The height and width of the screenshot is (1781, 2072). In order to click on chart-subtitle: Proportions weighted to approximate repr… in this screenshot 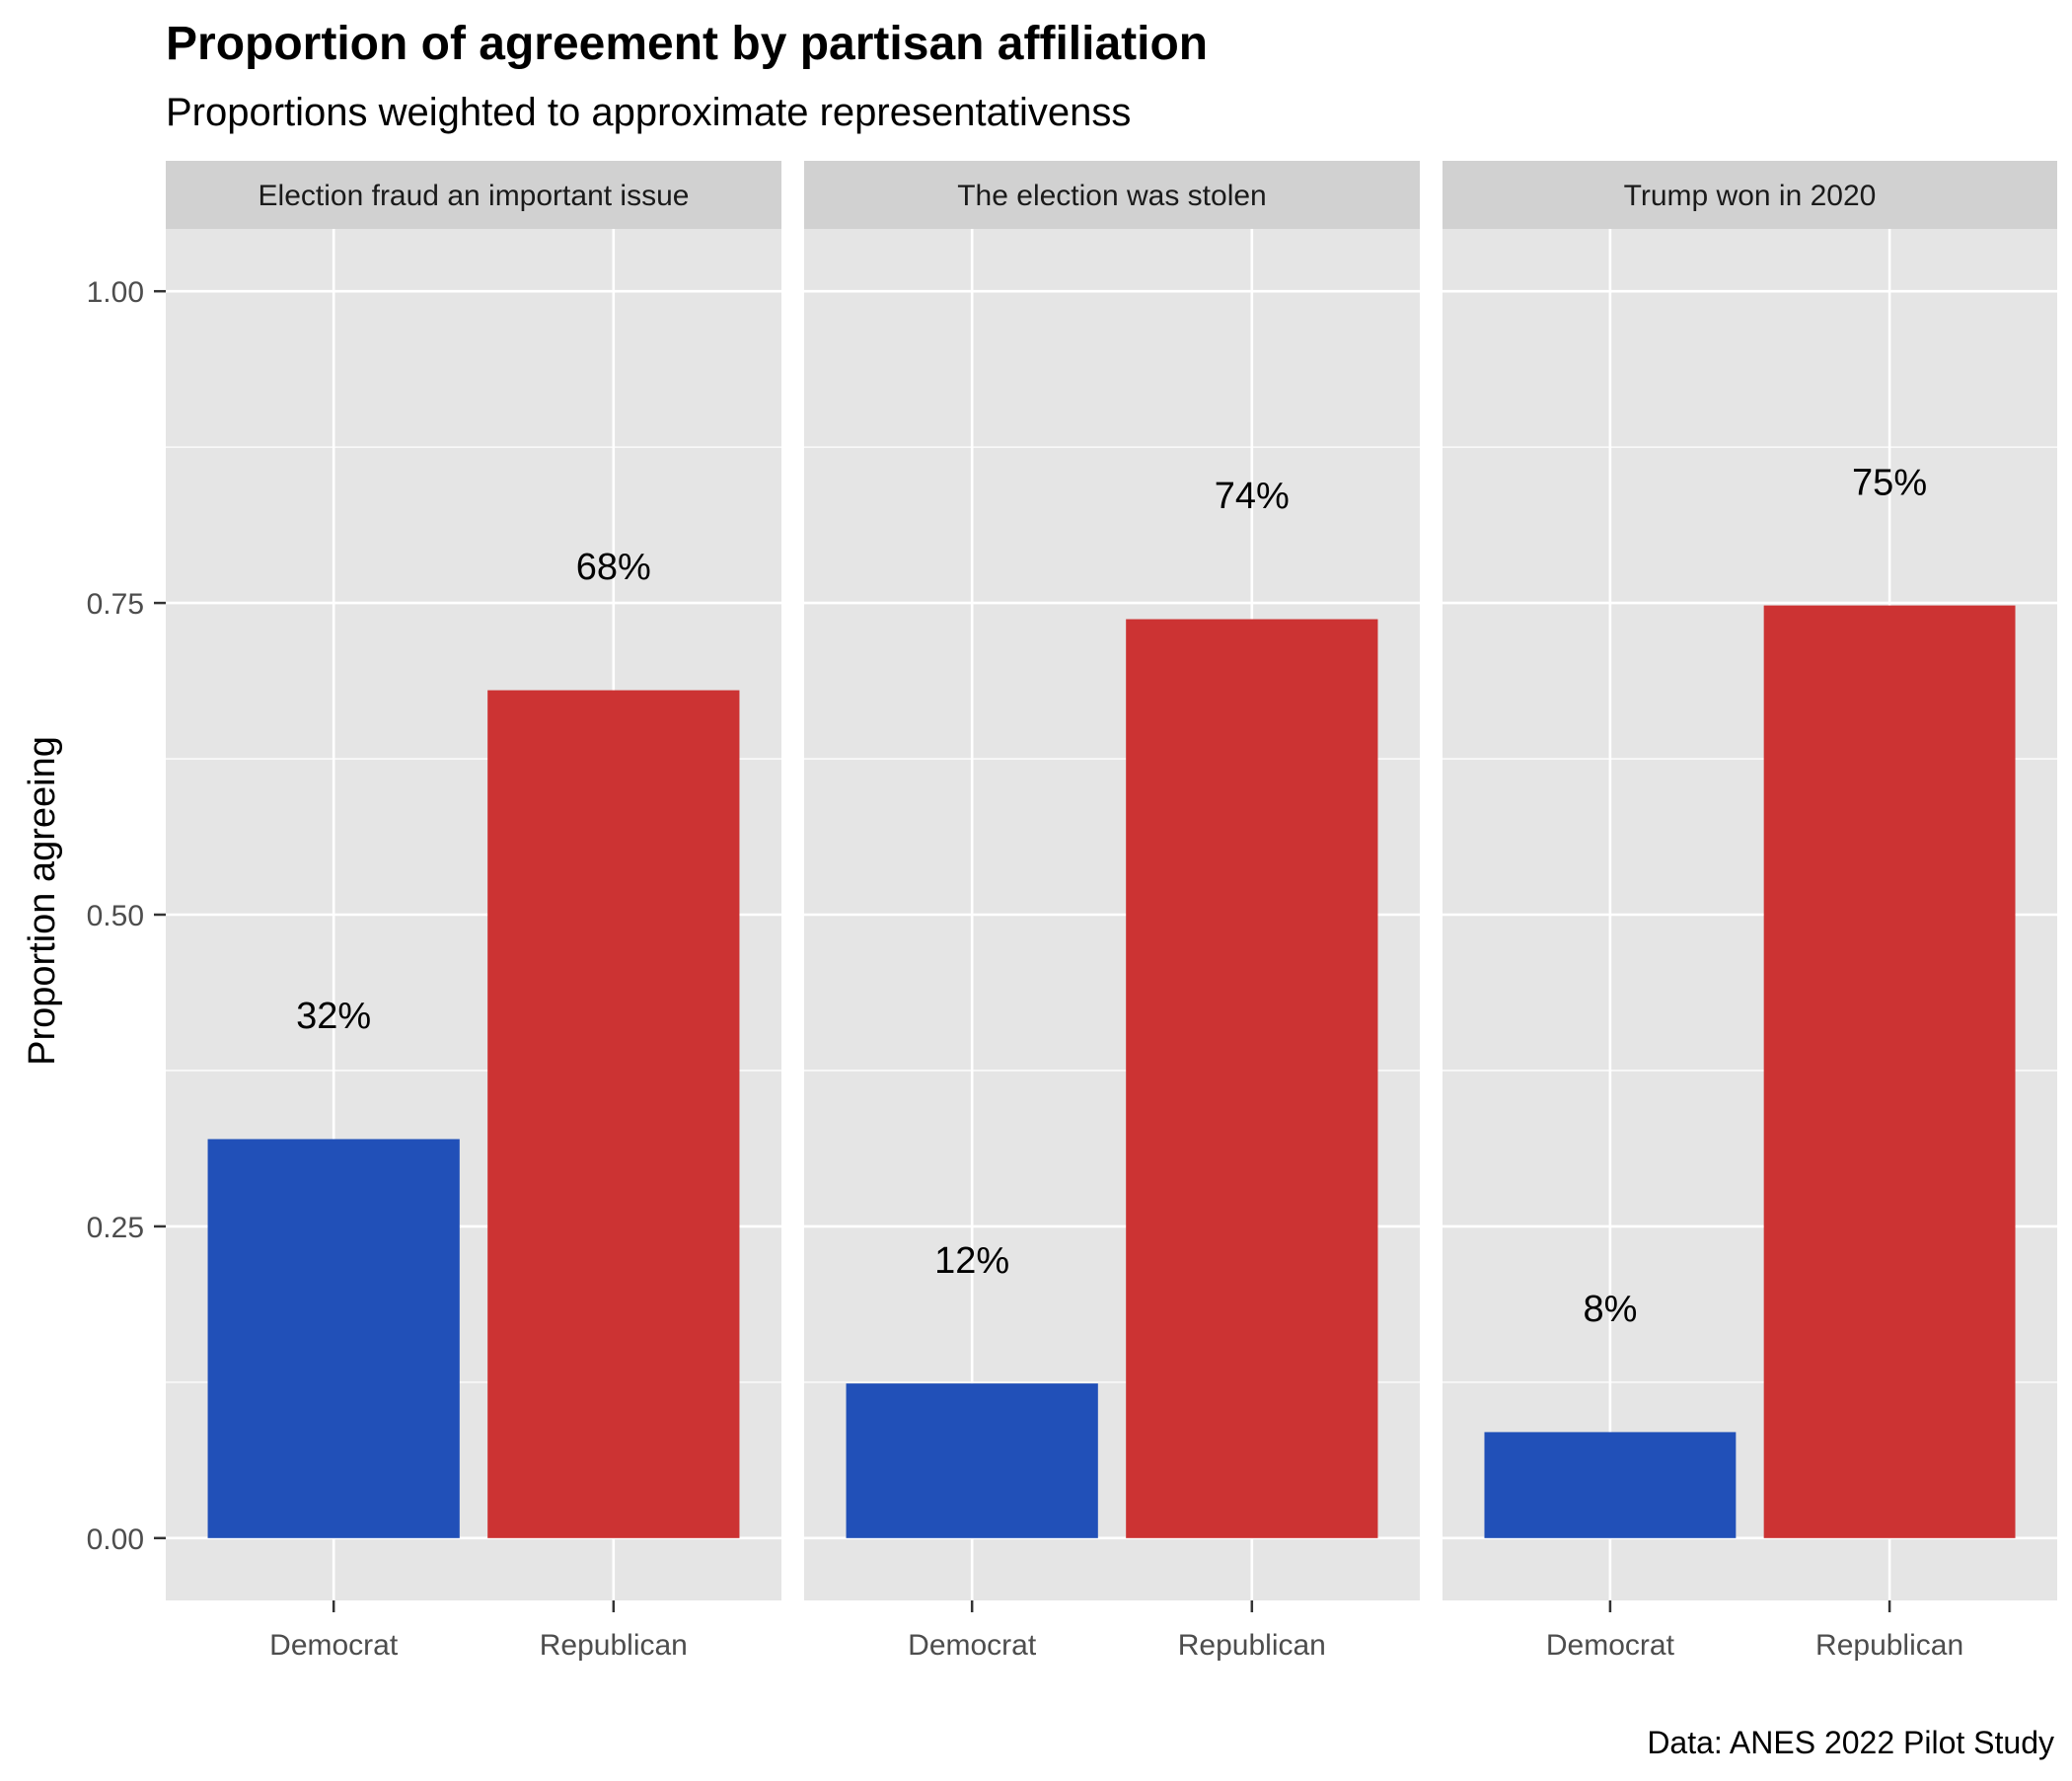, I will do `click(648, 112)`.